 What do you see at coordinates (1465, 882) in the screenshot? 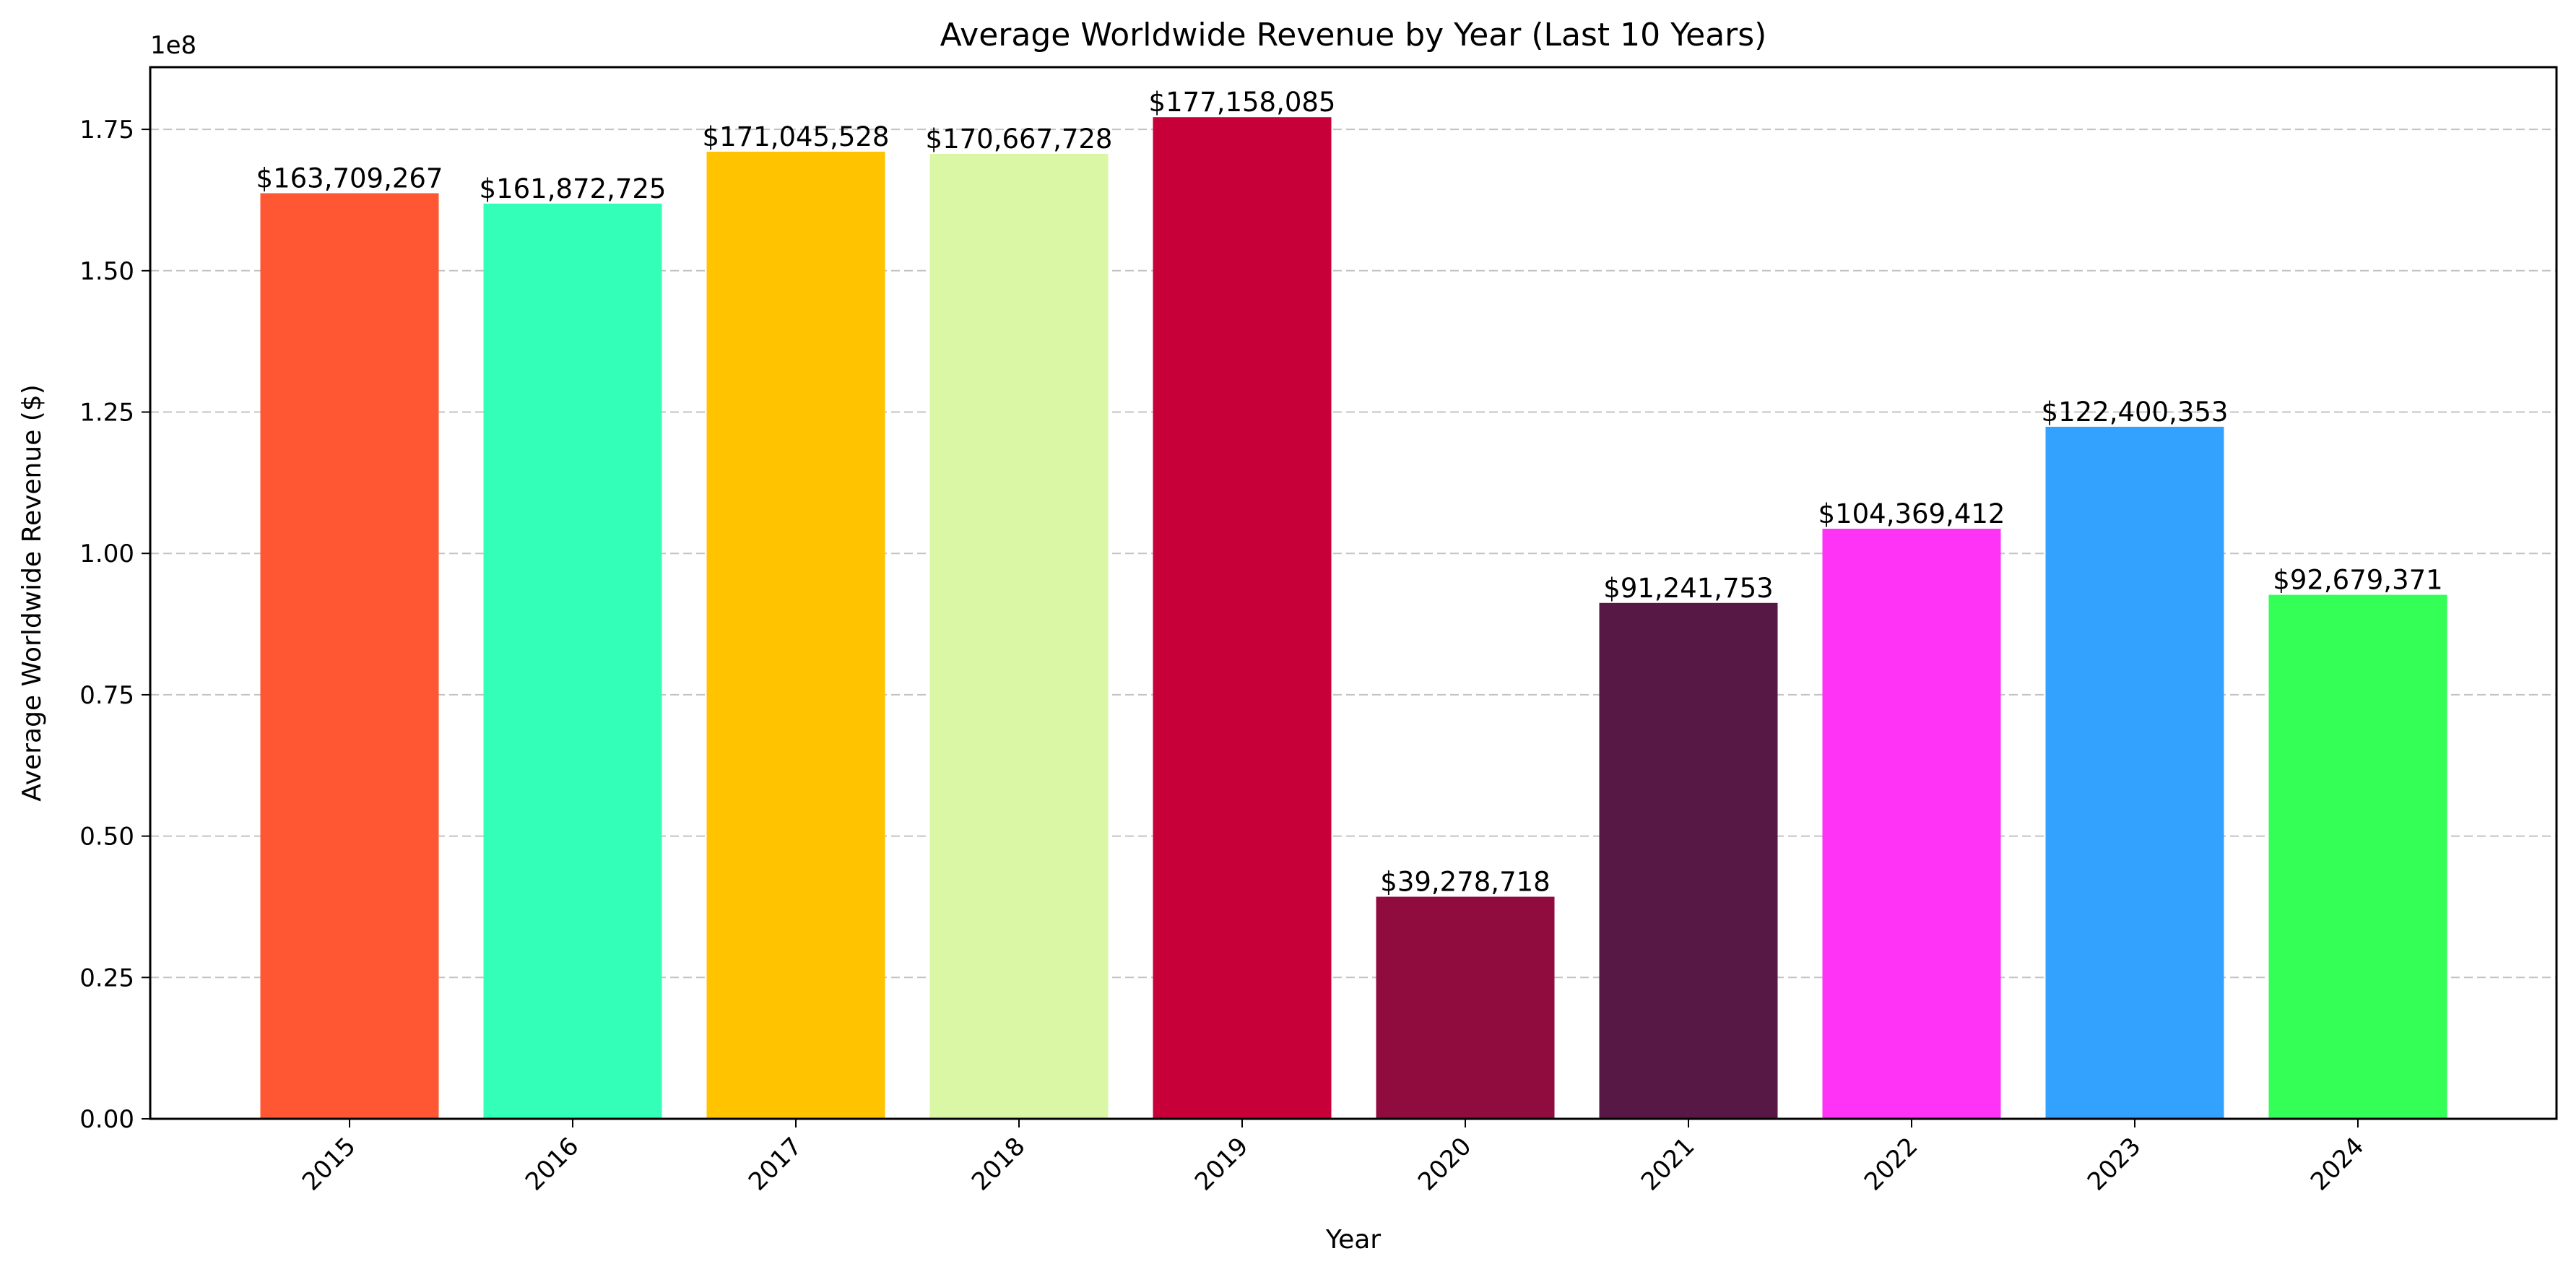
I see `data-label-2020: $39,278,718` at bounding box center [1465, 882].